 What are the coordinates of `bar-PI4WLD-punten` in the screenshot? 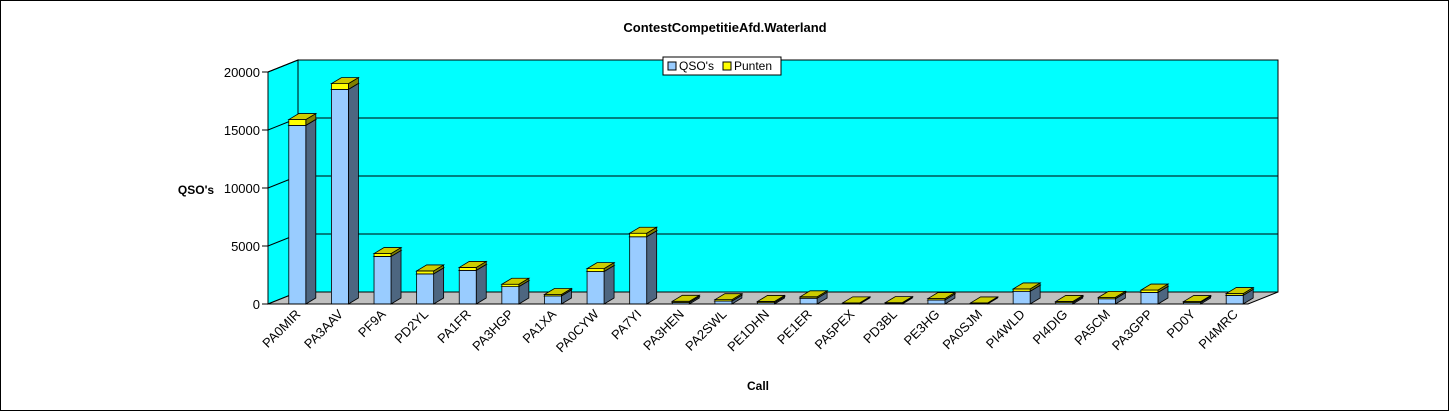 It's located at (1026, 287).